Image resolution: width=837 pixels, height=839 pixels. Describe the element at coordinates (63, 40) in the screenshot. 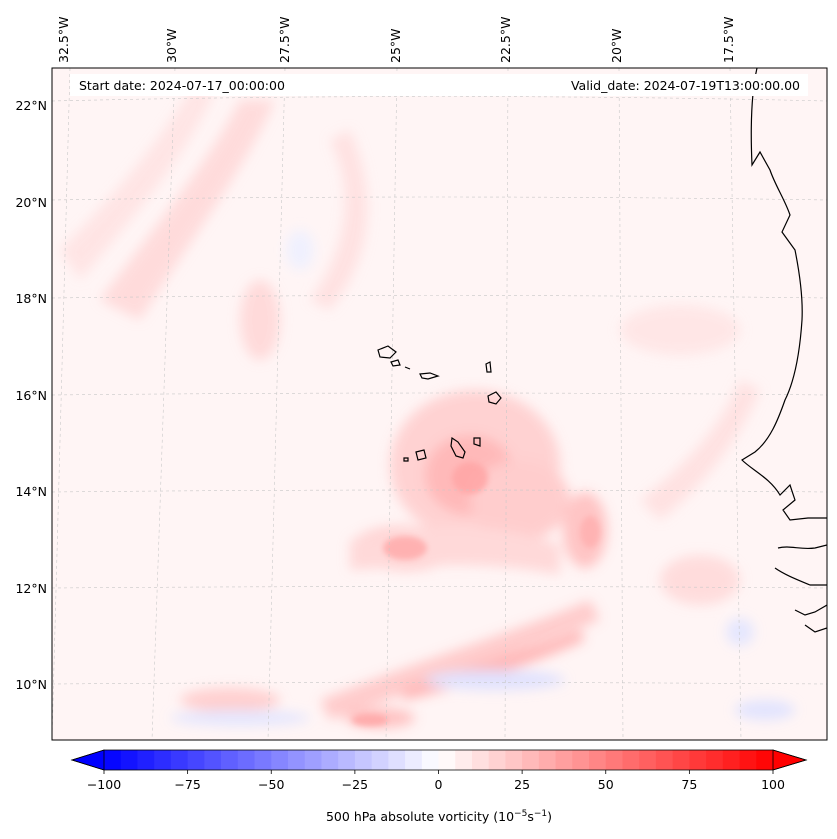

I see `lon-tick-label: 32.5°W` at that location.